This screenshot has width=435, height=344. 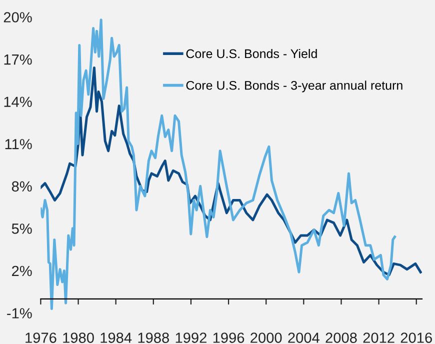 What do you see at coordinates (191, 337) in the screenshot?
I see `x-tick-label: 1992` at bounding box center [191, 337].